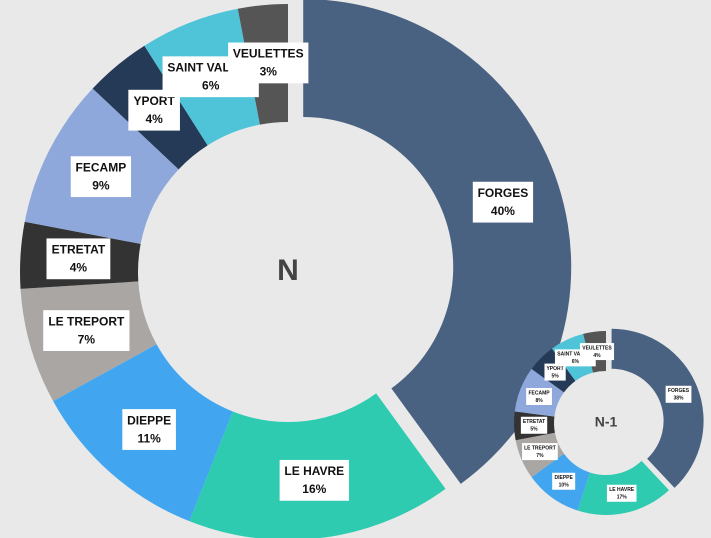  I want to click on value-label: 3%, so click(269, 72).